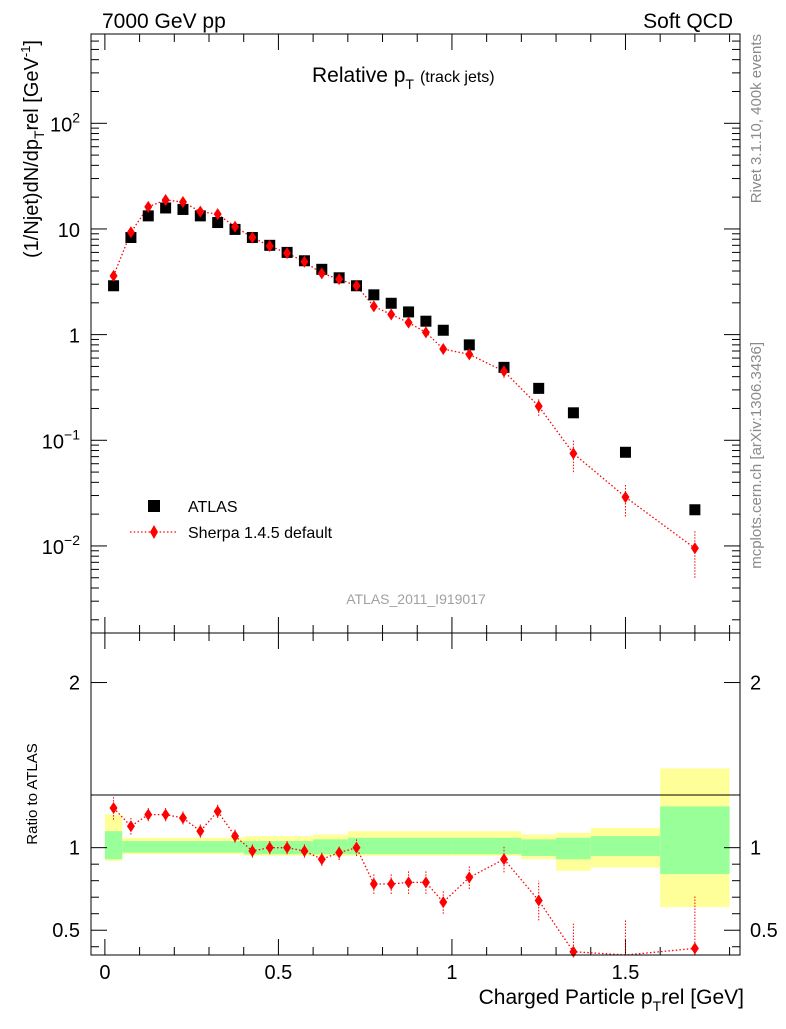 The width and height of the screenshot is (786, 1029). Describe the element at coordinates (764, 931) in the screenshot. I see `ratio-ytick-label-right: 0.5` at that location.